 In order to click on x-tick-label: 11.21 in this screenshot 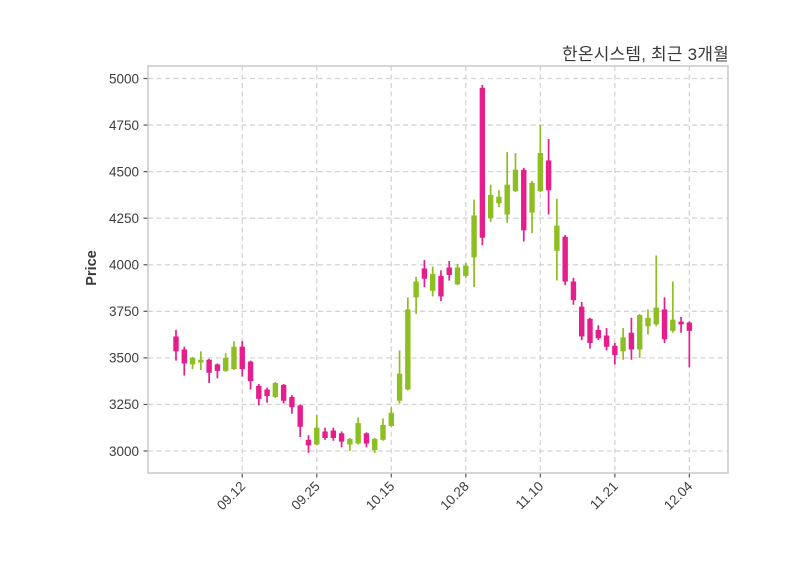, I will do `click(604, 496)`.